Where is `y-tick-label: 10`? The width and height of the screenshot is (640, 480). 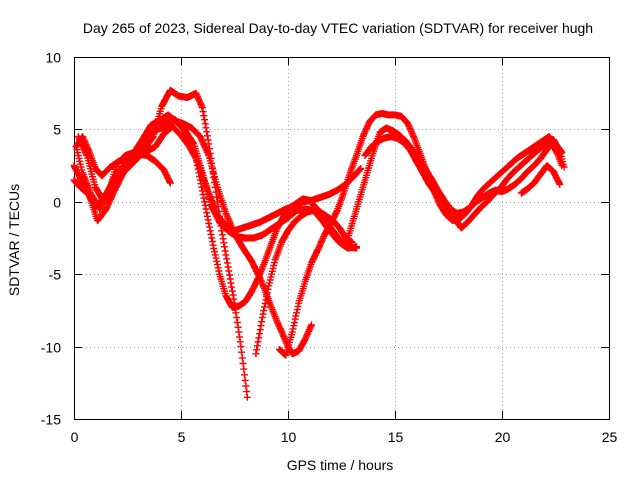 y-tick-label: 10 is located at coordinates (53, 58).